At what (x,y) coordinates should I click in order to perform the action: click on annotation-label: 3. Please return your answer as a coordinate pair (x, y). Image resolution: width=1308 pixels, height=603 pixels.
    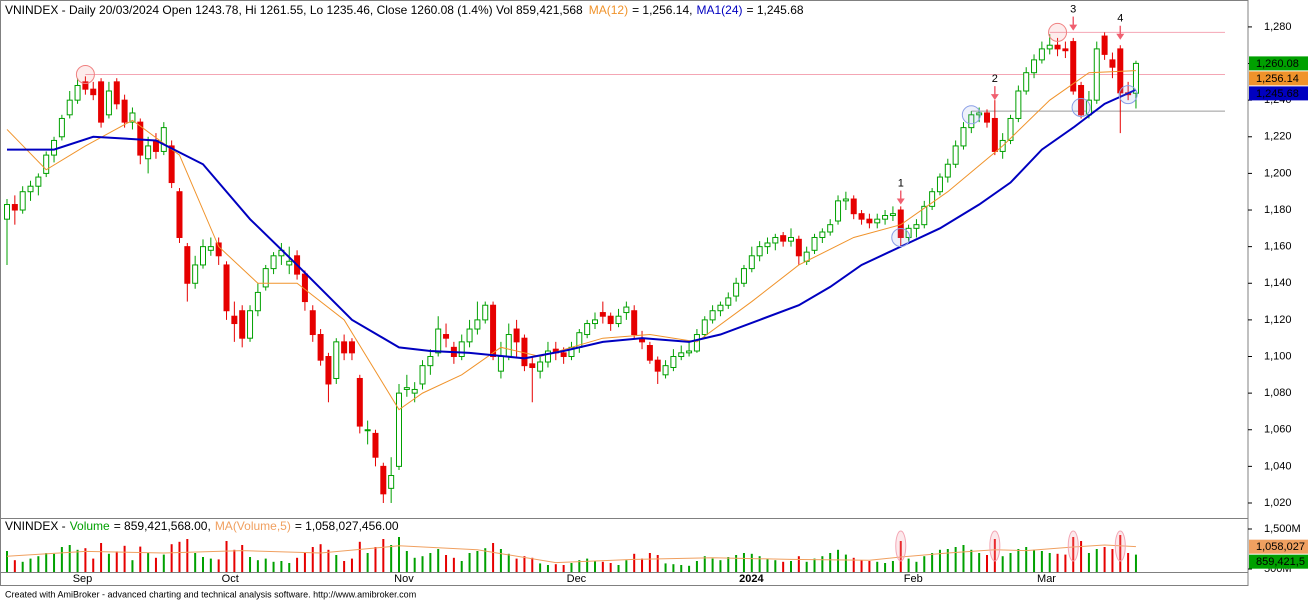
    Looking at the image, I should click on (1073, 9).